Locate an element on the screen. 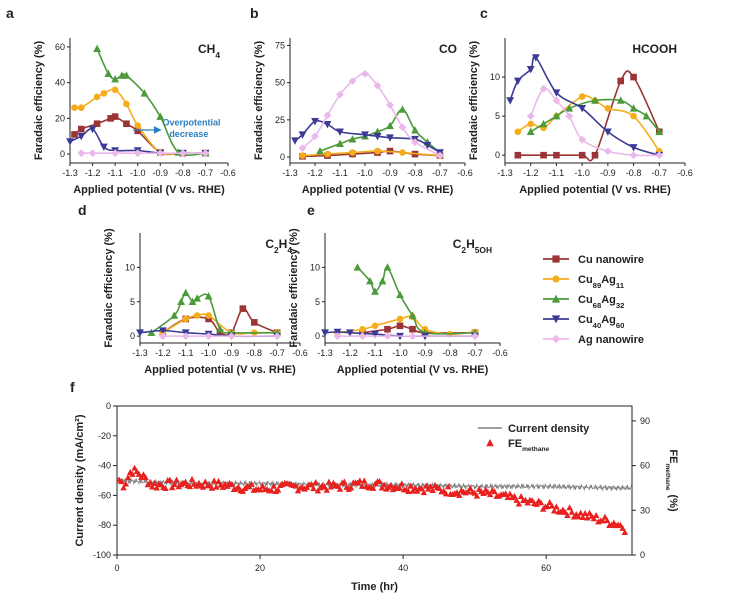  annotation-line2: decrease is located at coordinates (188, 134).